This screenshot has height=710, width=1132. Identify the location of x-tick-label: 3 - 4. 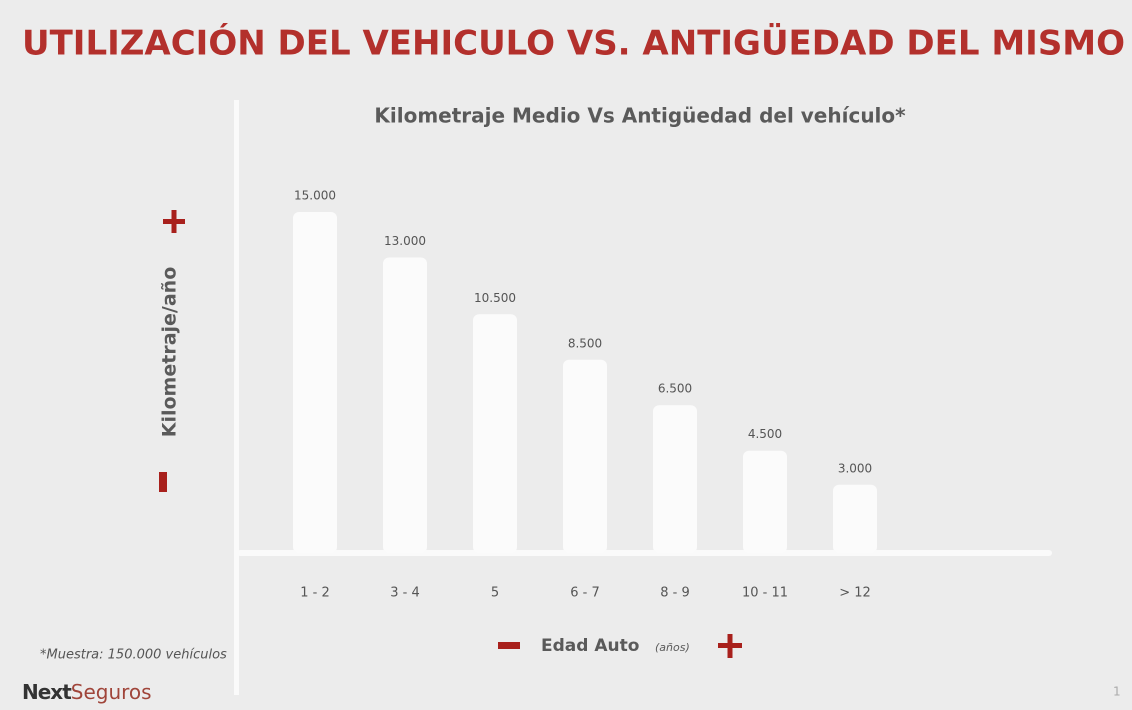
(405, 593).